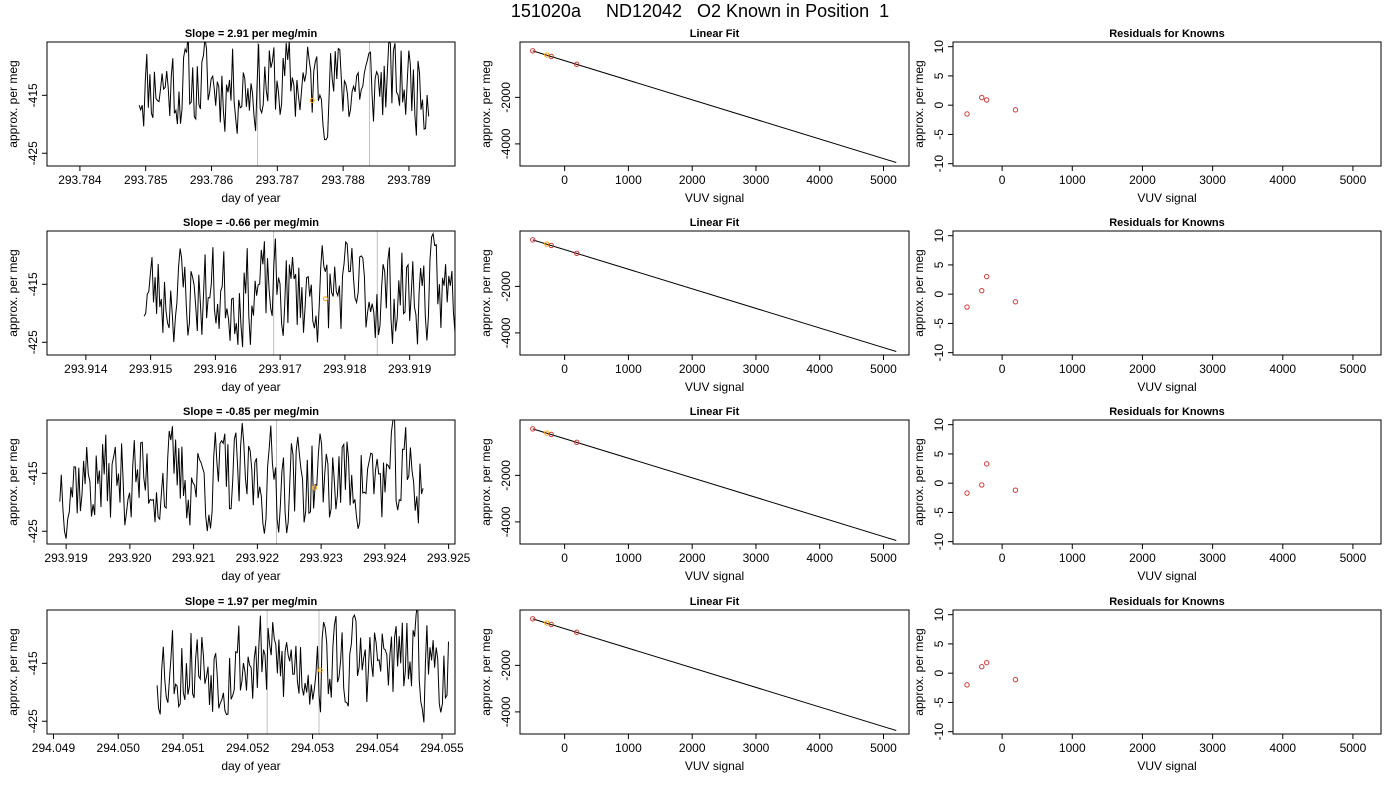 The height and width of the screenshot is (800, 1400). Describe the element at coordinates (284, 91) in the screenshot. I see `data-series-line` at that location.